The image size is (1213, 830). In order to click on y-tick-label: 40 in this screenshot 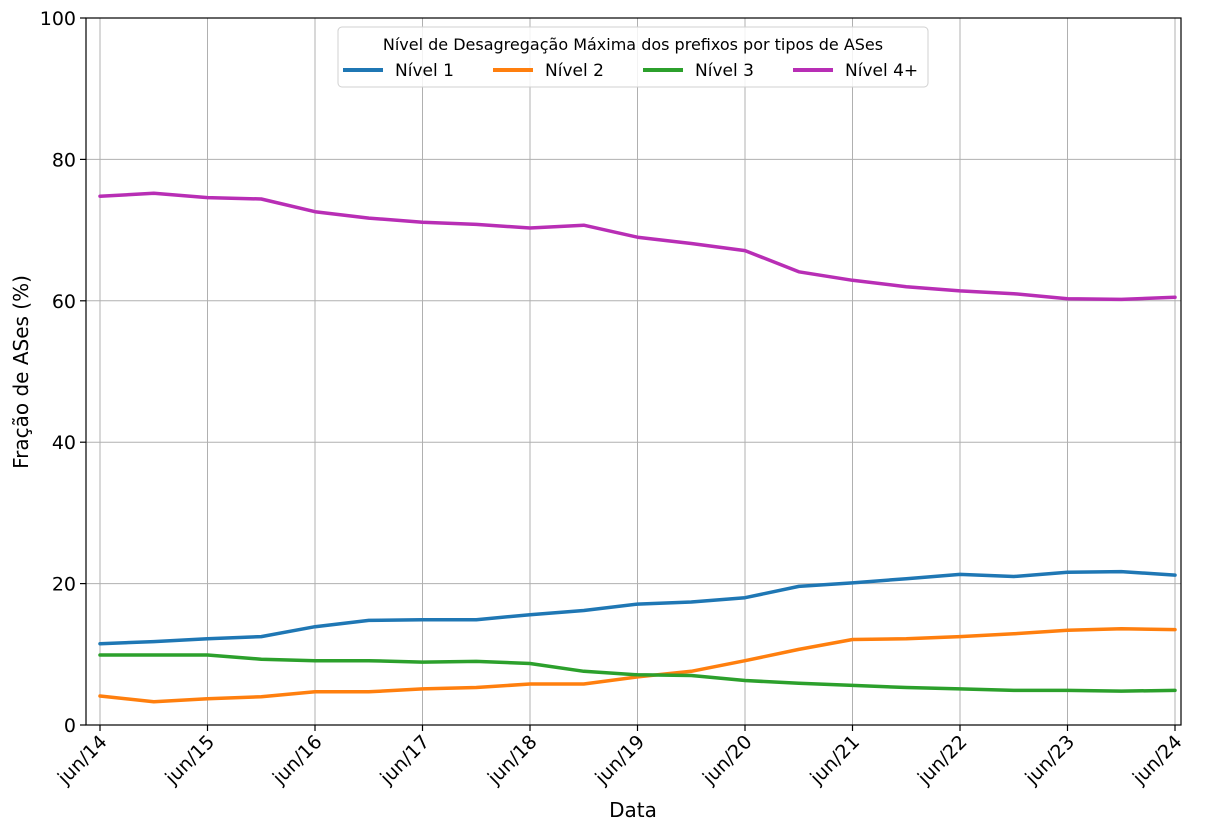, I will do `click(64, 443)`.